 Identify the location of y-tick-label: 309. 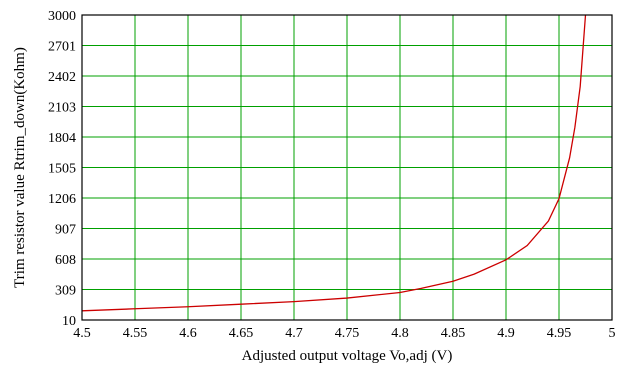
(65, 291).